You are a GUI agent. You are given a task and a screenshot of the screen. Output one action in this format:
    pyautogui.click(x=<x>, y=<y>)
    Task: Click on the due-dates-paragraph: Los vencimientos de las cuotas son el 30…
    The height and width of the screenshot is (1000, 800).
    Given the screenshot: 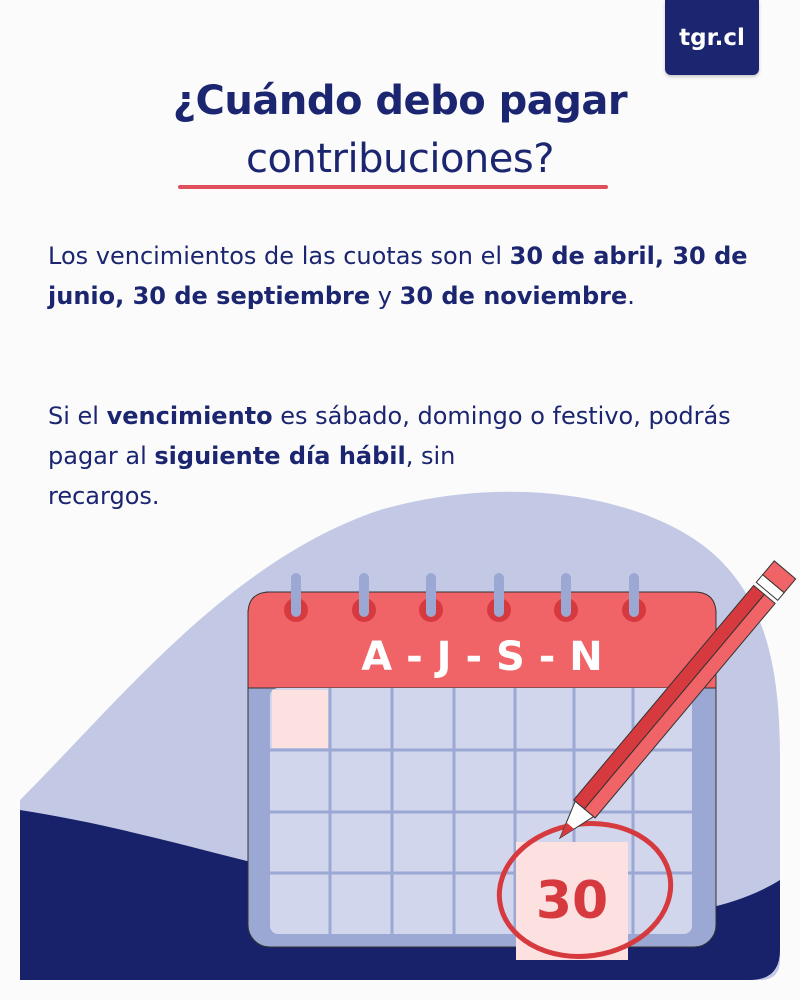 What is the action you would take?
    pyautogui.click(x=408, y=276)
    